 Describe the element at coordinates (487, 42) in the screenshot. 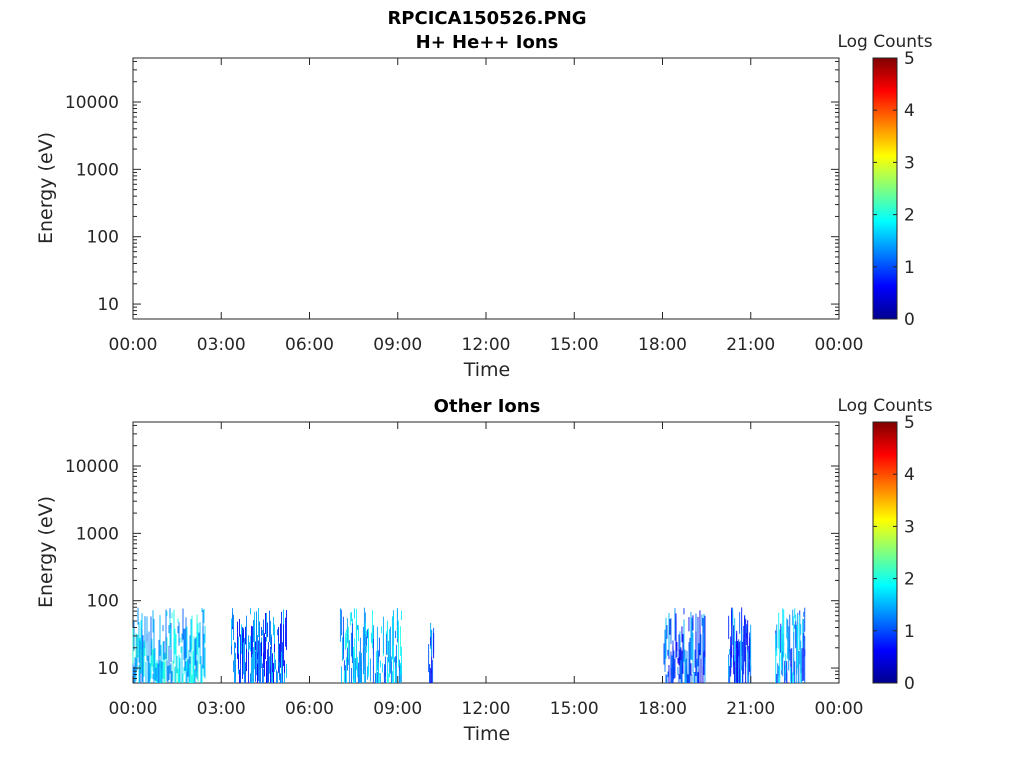

I see `panel-title: H+ He++ Ions` at that location.